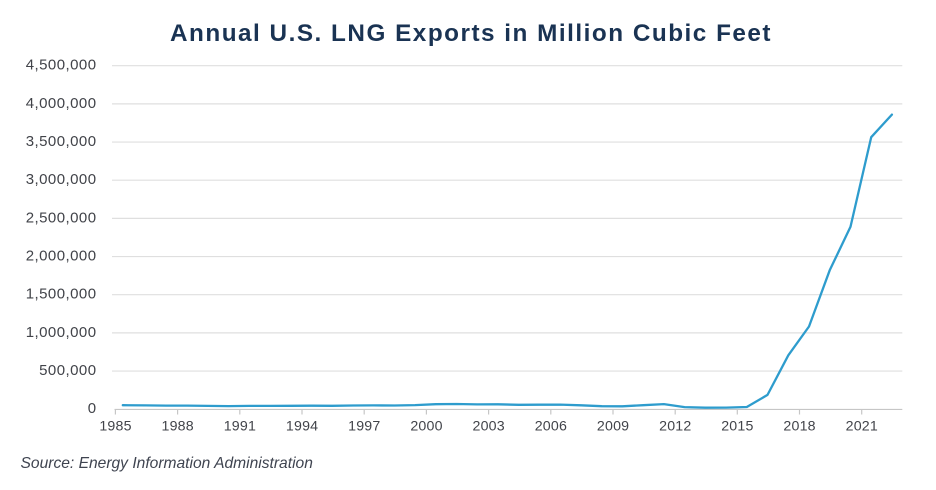 The height and width of the screenshot is (490, 936). Describe the element at coordinates (92, 408) in the screenshot. I see `svg-text: 0` at that location.